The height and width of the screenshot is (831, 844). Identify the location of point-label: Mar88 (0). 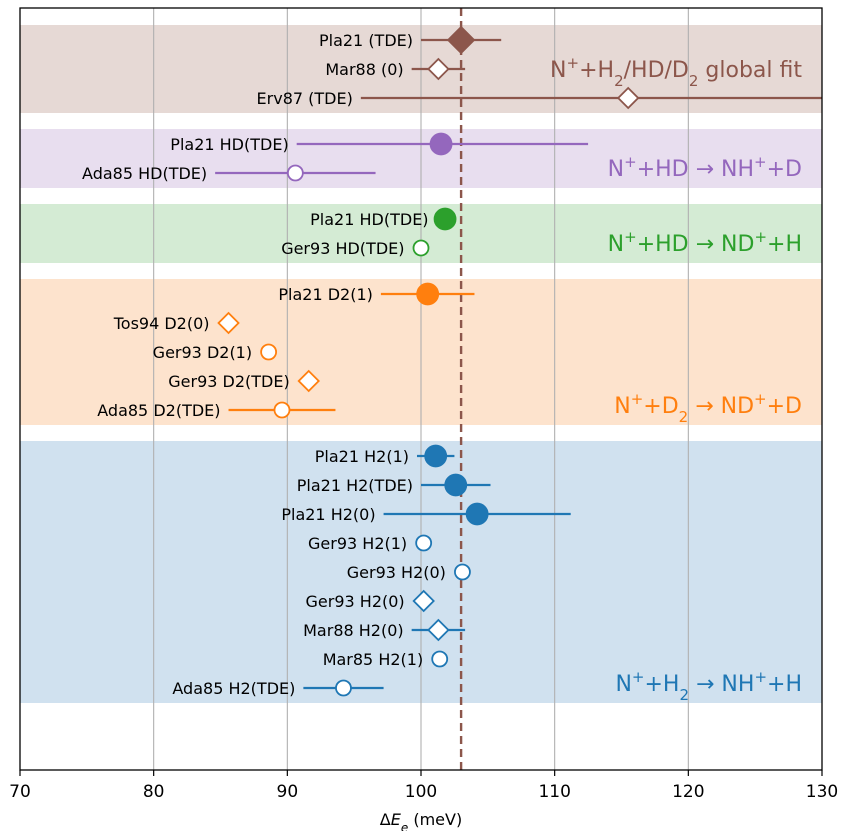
(364, 69).